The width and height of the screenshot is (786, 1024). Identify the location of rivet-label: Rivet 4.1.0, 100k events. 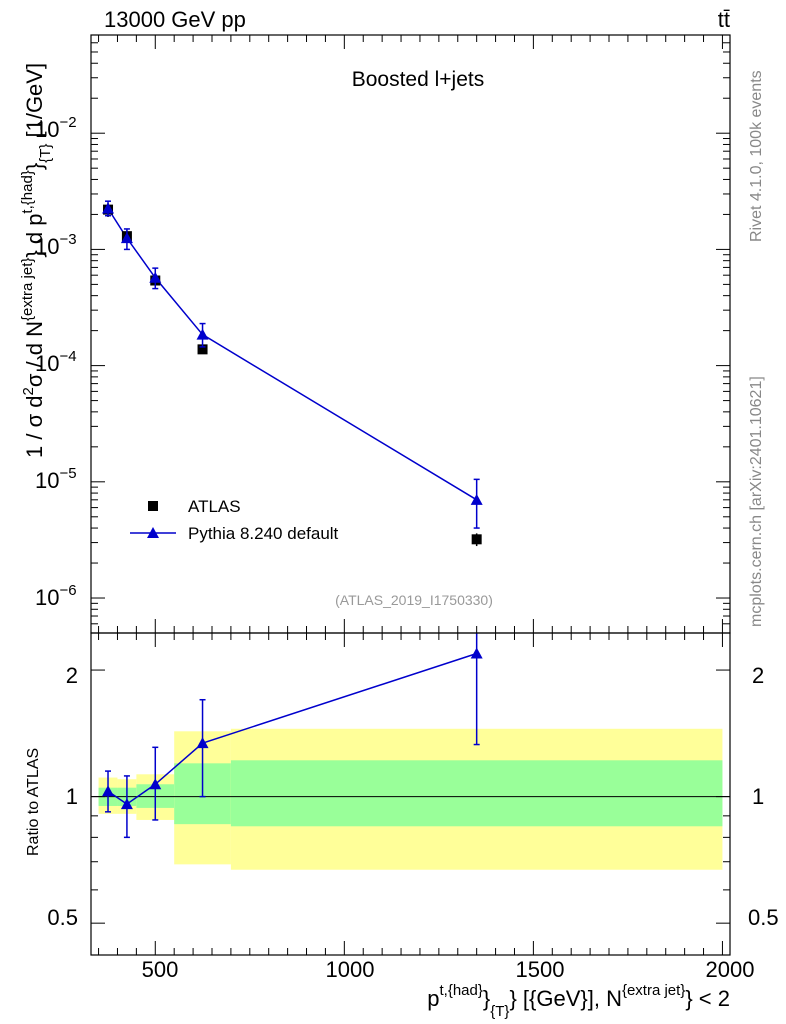
(756, 156).